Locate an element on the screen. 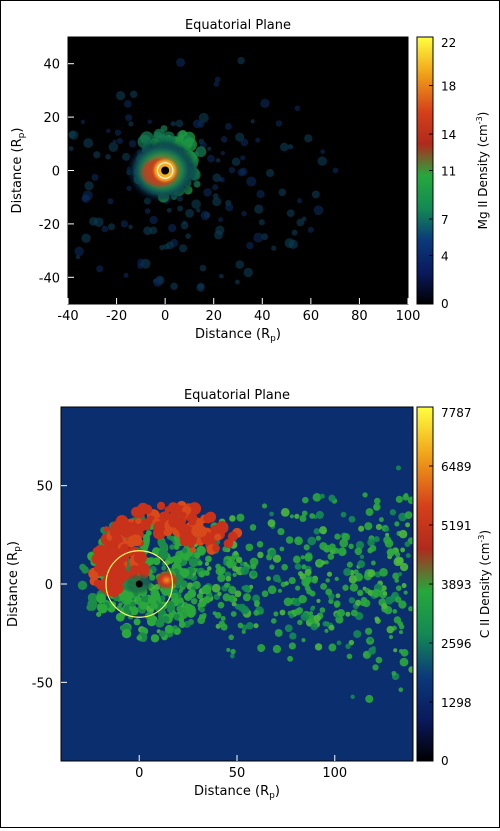  x-tick-label: 50 is located at coordinates (237, 773).